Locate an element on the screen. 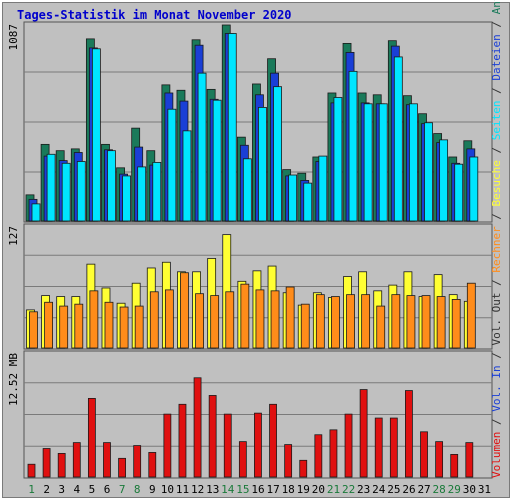 The height and width of the screenshot is (500, 512). x-tick-label-day-19: 19 is located at coordinates (303, 489).